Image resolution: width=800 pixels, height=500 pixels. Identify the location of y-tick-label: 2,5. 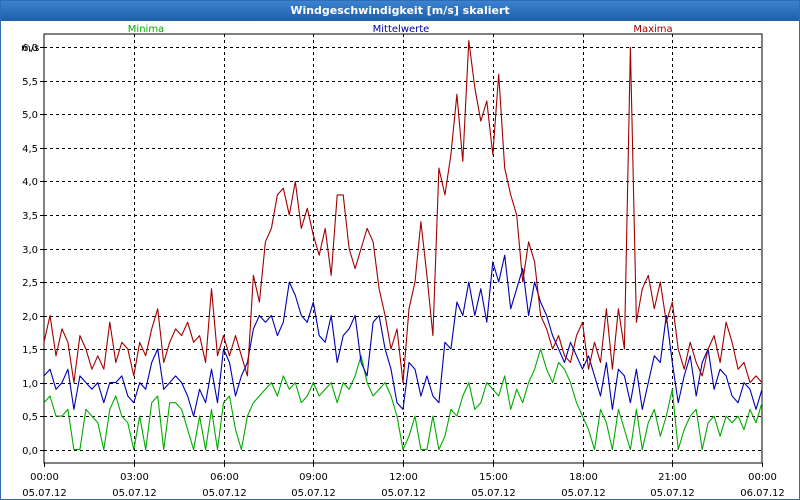
(30, 283).